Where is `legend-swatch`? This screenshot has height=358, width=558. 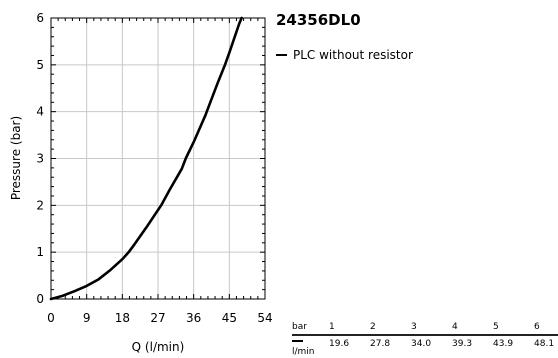
legend-swatch is located at coordinates (281, 55).